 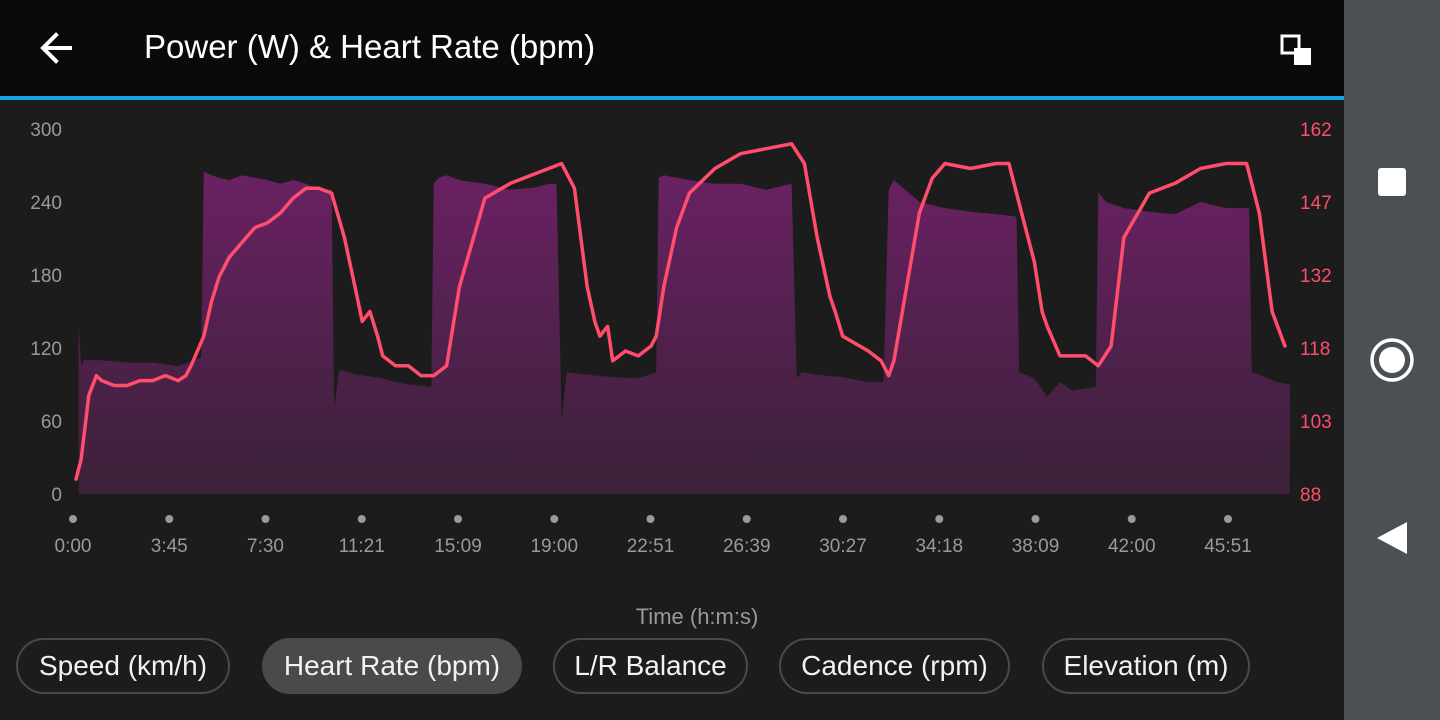 I want to click on back-arrow-icon, so click(x=56, y=48).